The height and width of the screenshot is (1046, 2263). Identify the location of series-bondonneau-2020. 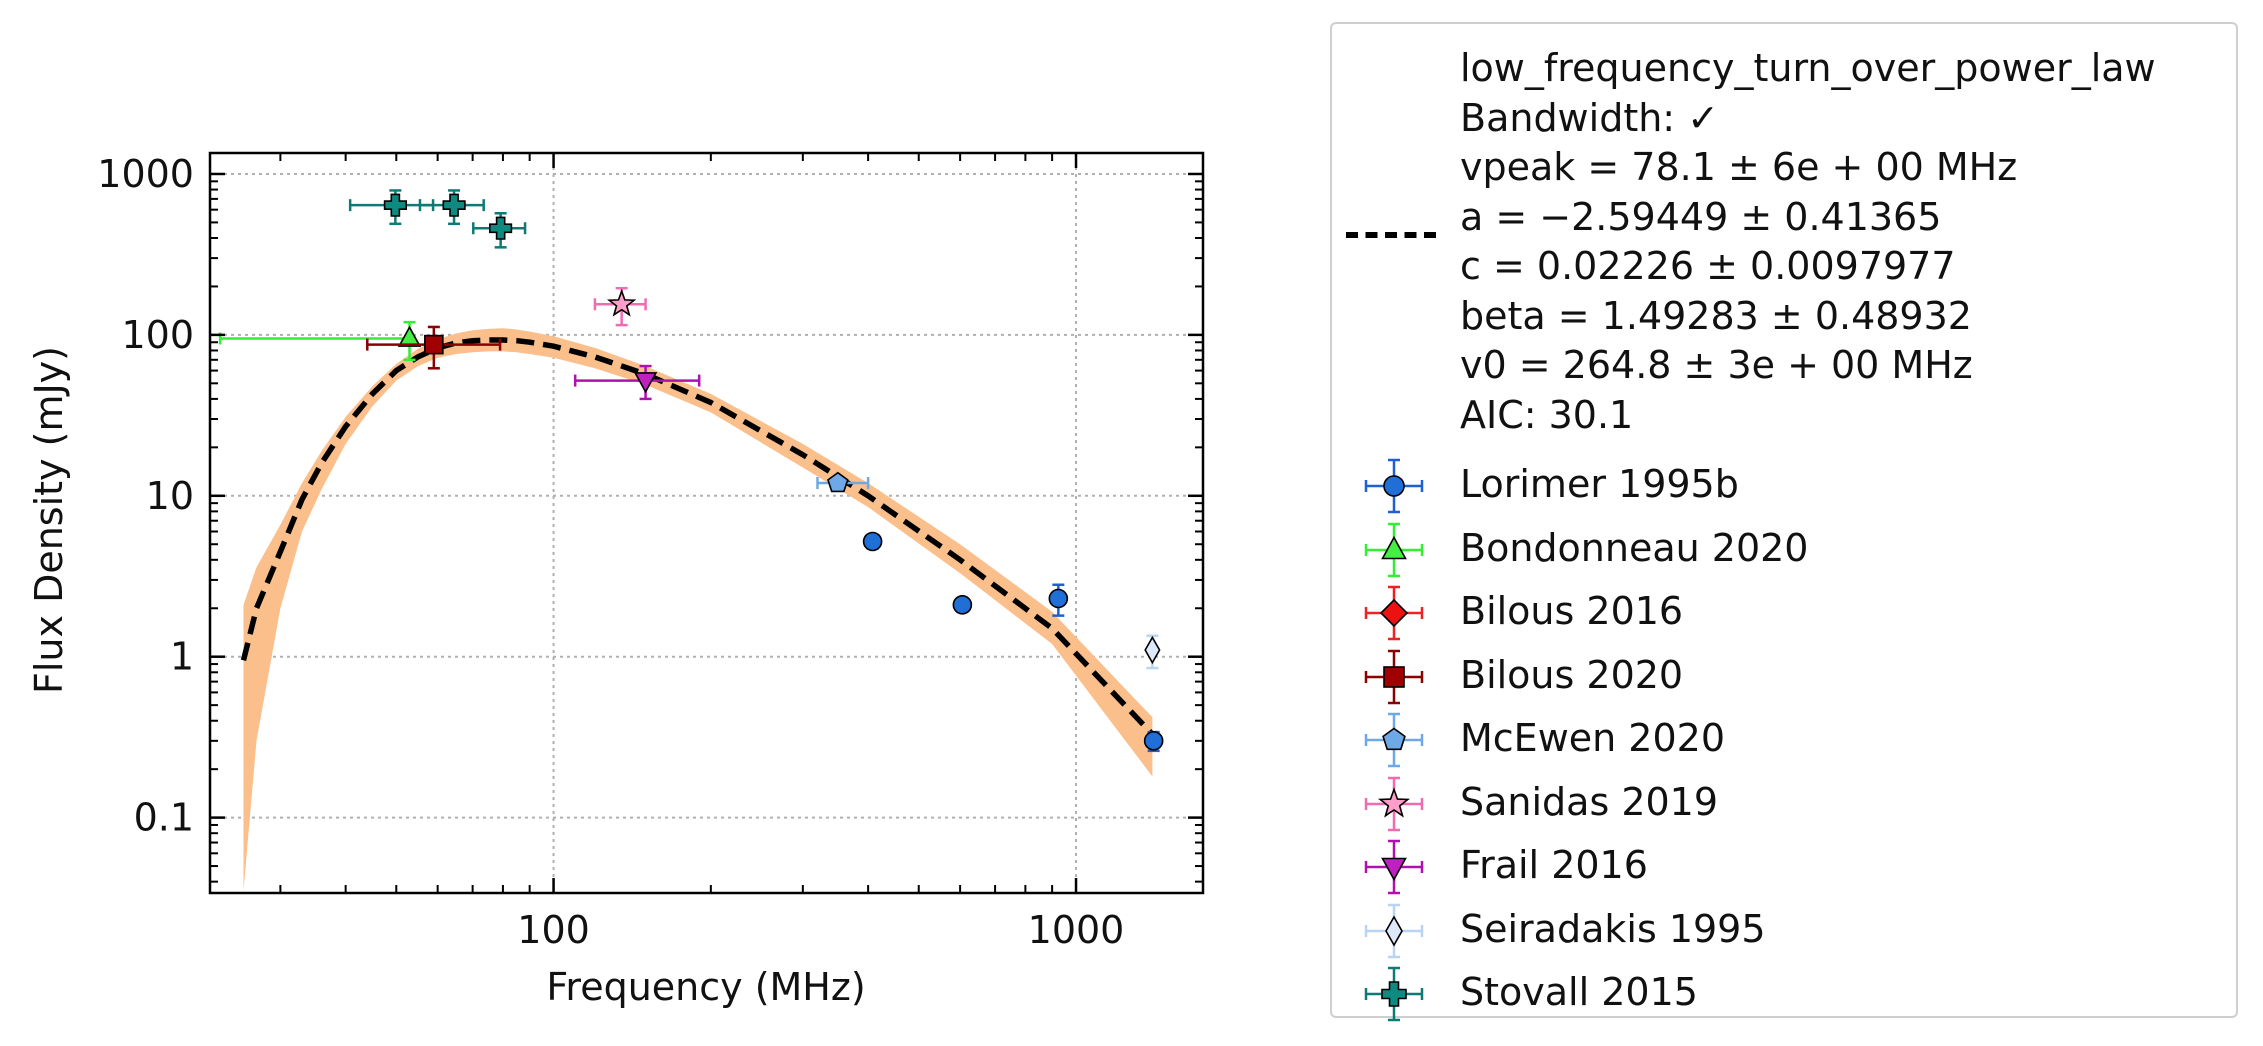
(320, 341).